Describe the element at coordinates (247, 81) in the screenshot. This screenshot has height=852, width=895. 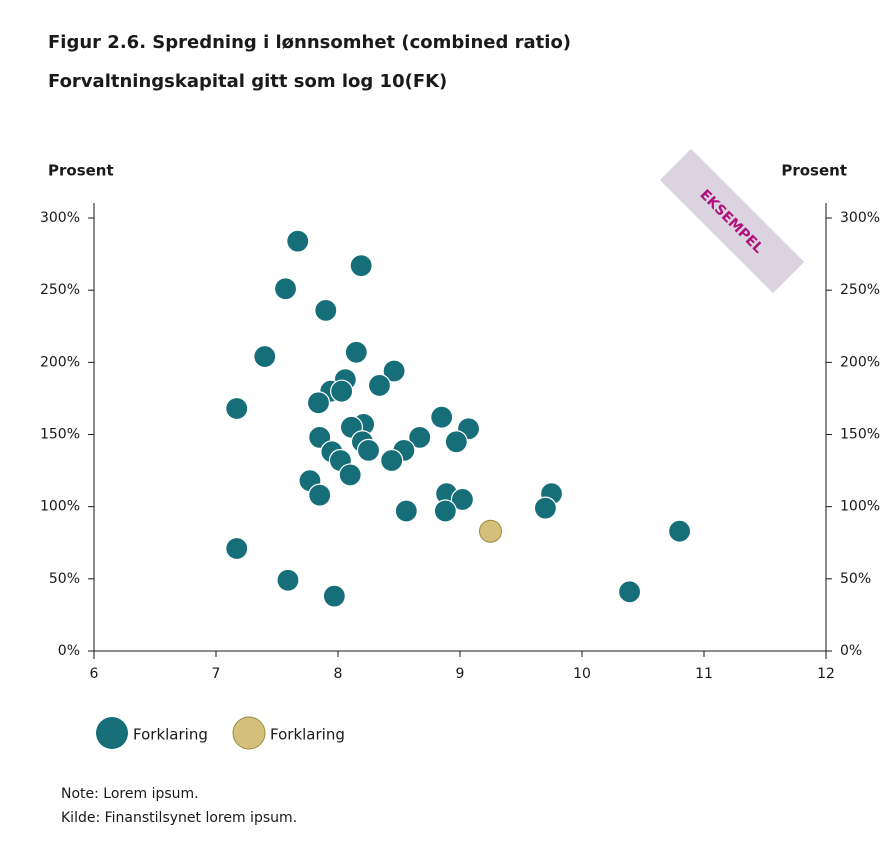
I see `chart-subtitle: Forvaltningskapital gitt som log 10(FK)` at that location.